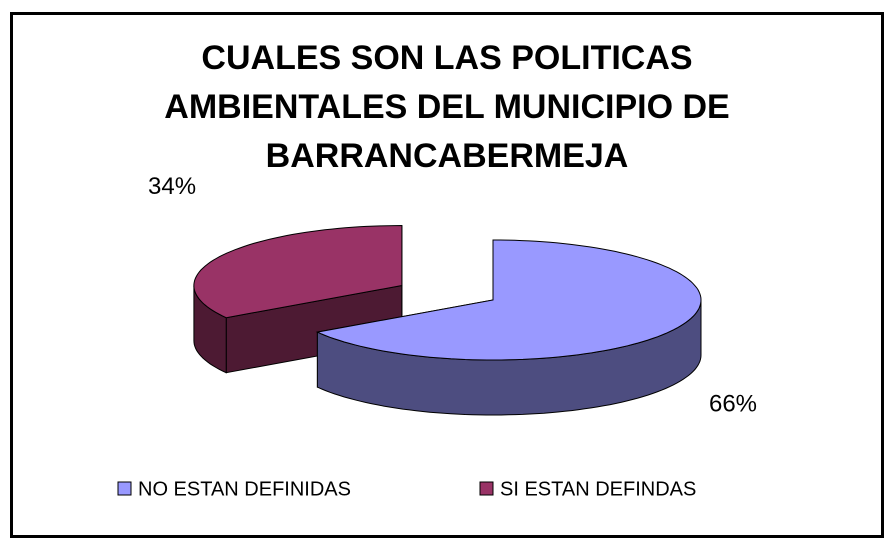 The height and width of the screenshot is (548, 894). I want to click on data-label: 34%, so click(172, 186).